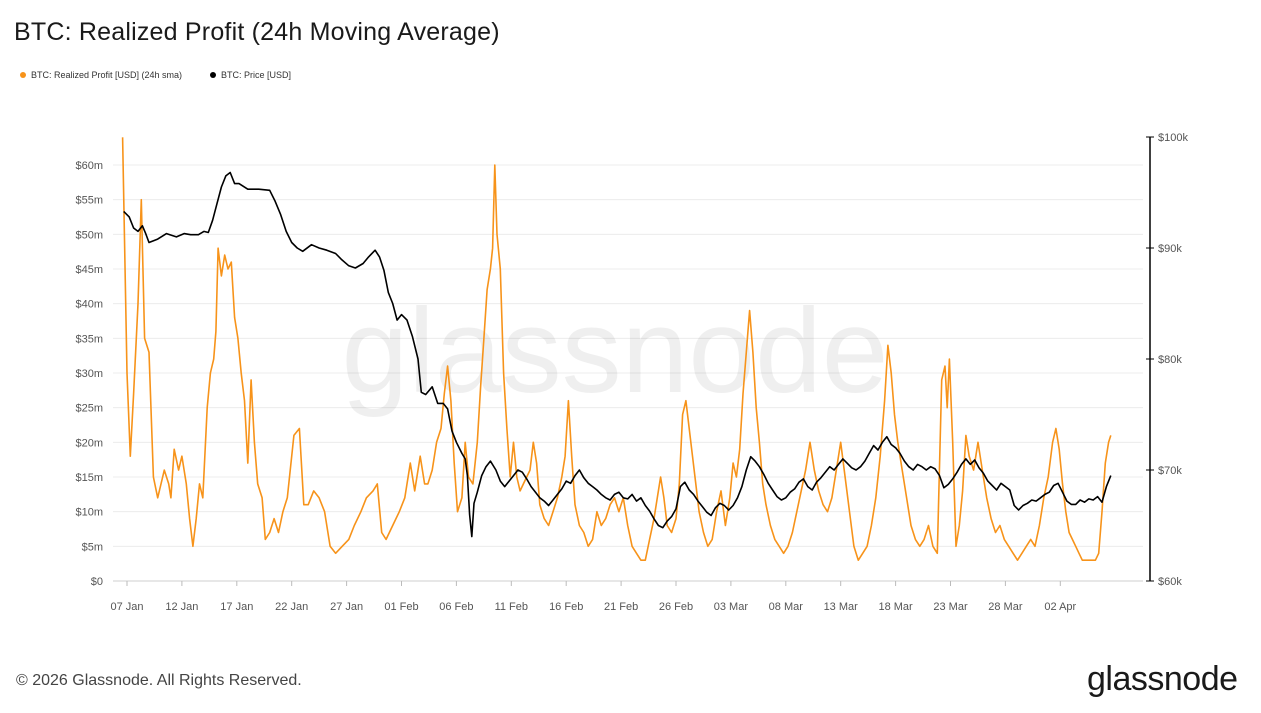 The image size is (1261, 713). I want to click on y-right-tick-label: $90k, so click(1170, 249).